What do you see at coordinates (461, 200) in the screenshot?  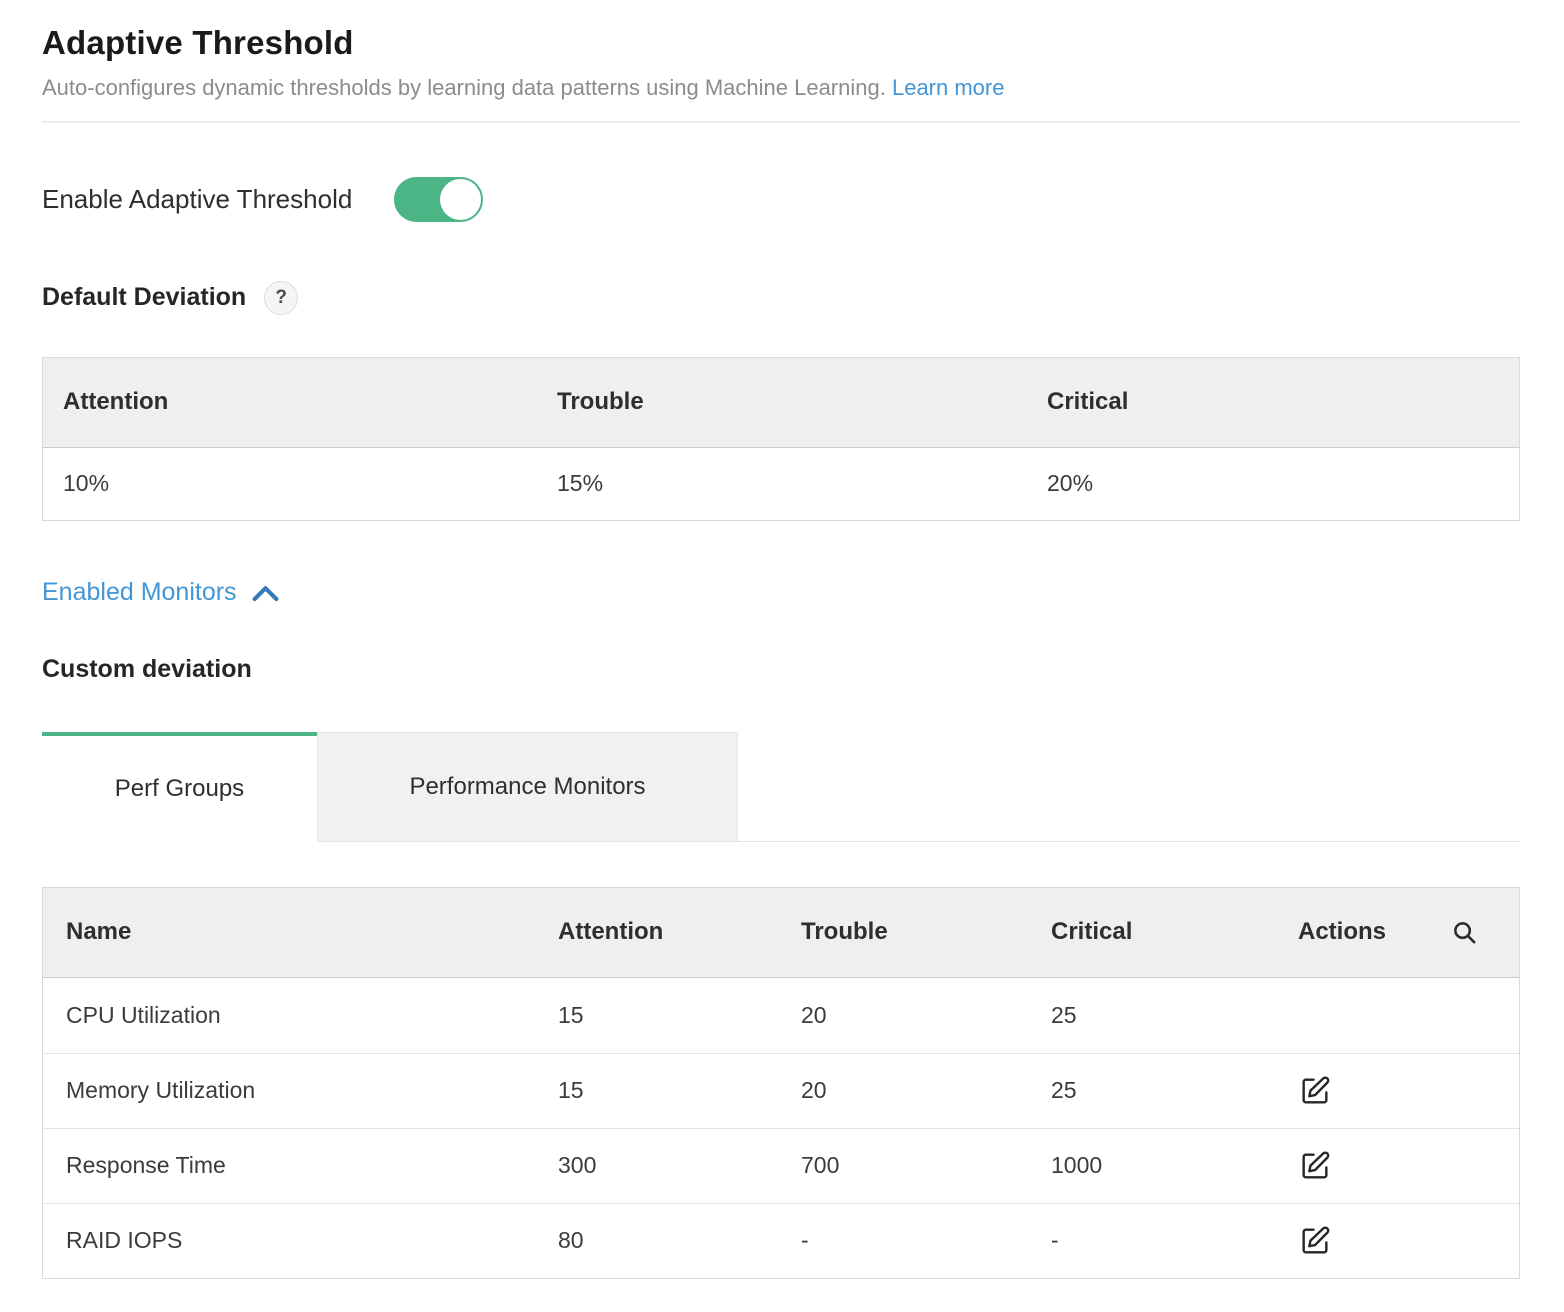 I see `toggle-knob` at bounding box center [461, 200].